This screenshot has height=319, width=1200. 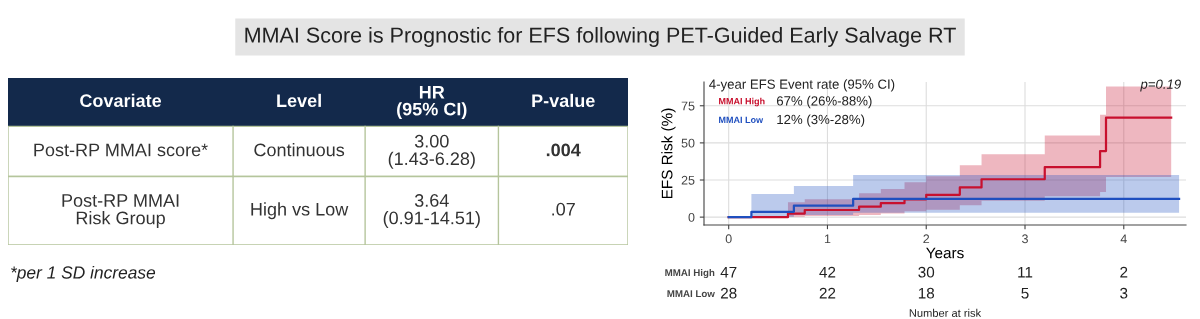 What do you see at coordinates (300, 211) in the screenshot?
I see `text: High vs Low` at bounding box center [300, 211].